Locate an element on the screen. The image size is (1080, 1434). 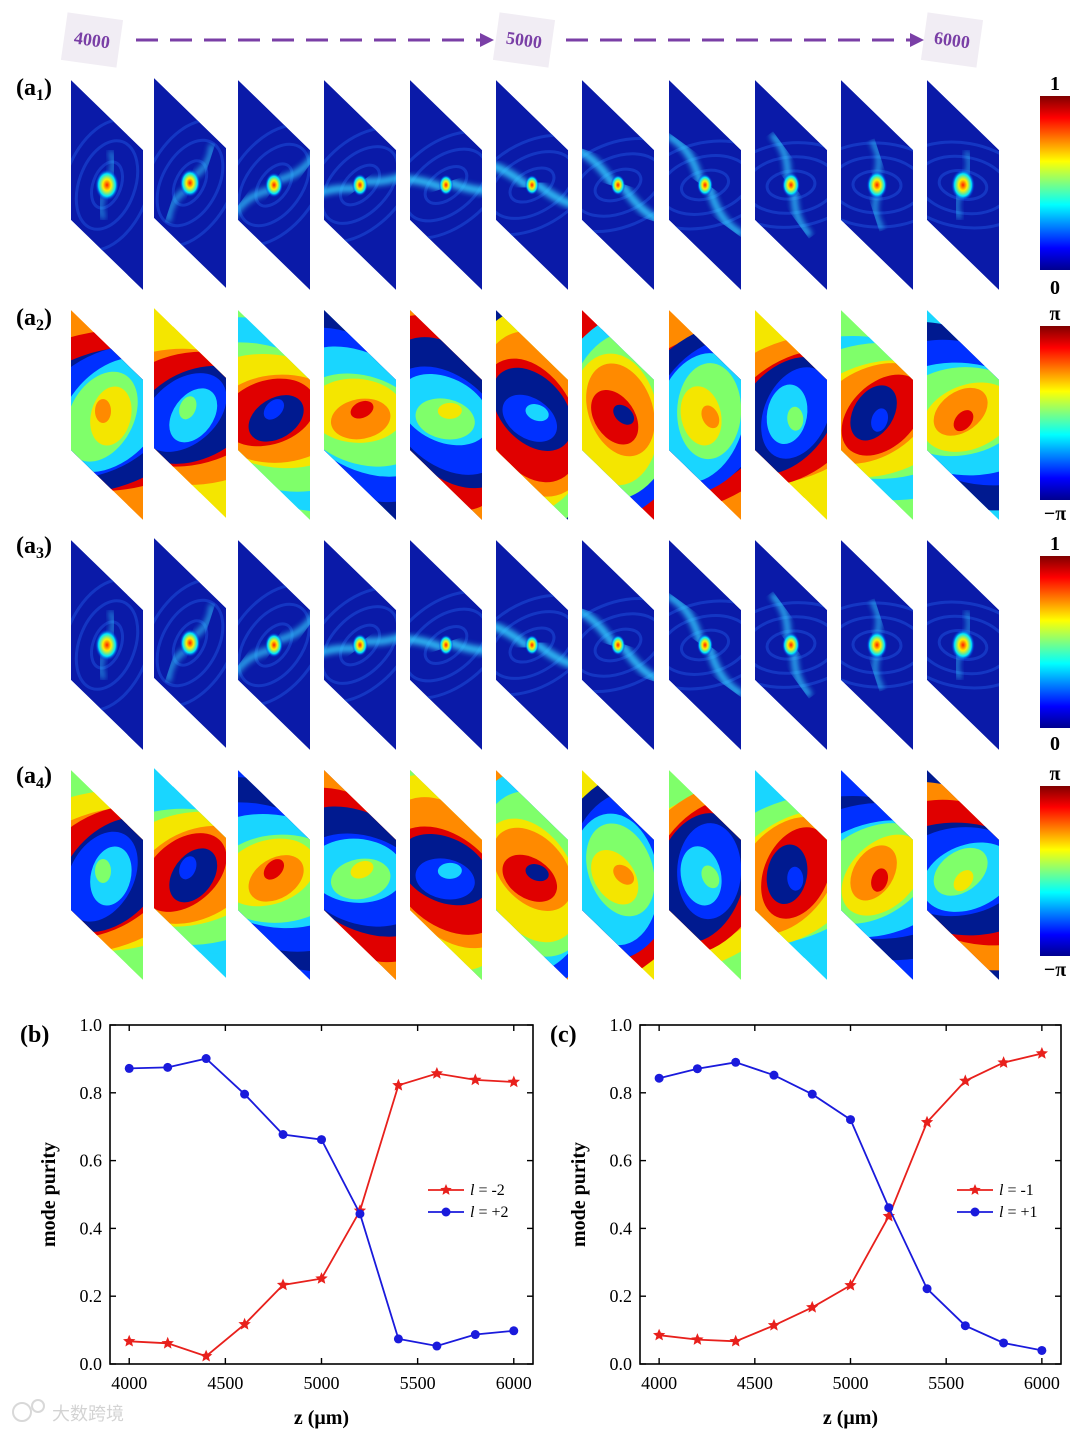
row-label-a2: (a2) is located at coordinates (34, 319).